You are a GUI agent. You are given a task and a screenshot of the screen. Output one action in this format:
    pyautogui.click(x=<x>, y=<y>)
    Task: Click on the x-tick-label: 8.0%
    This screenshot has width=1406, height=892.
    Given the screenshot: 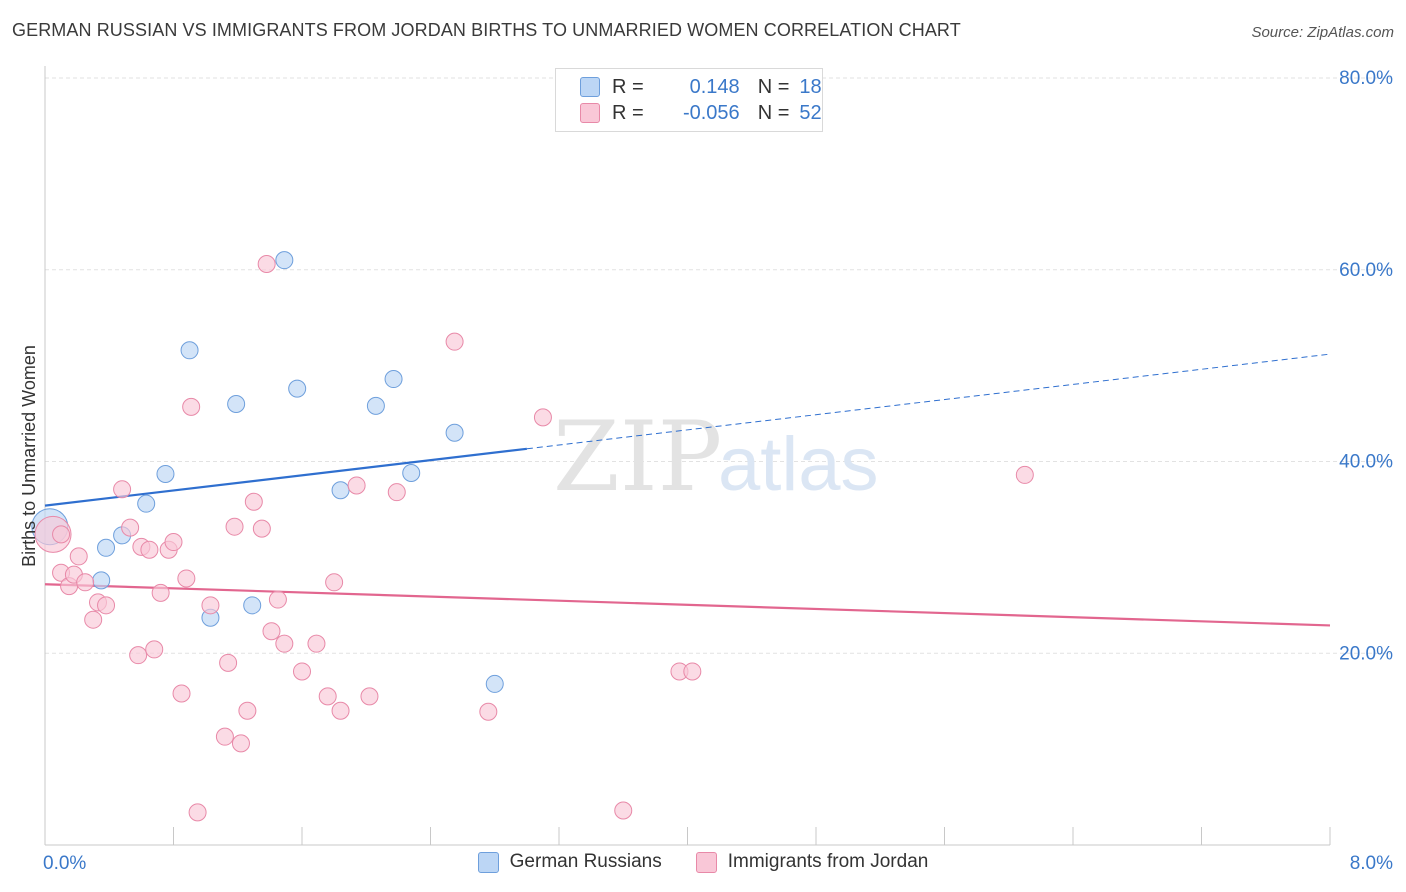 What is the action you would take?
    pyautogui.click(x=1371, y=863)
    